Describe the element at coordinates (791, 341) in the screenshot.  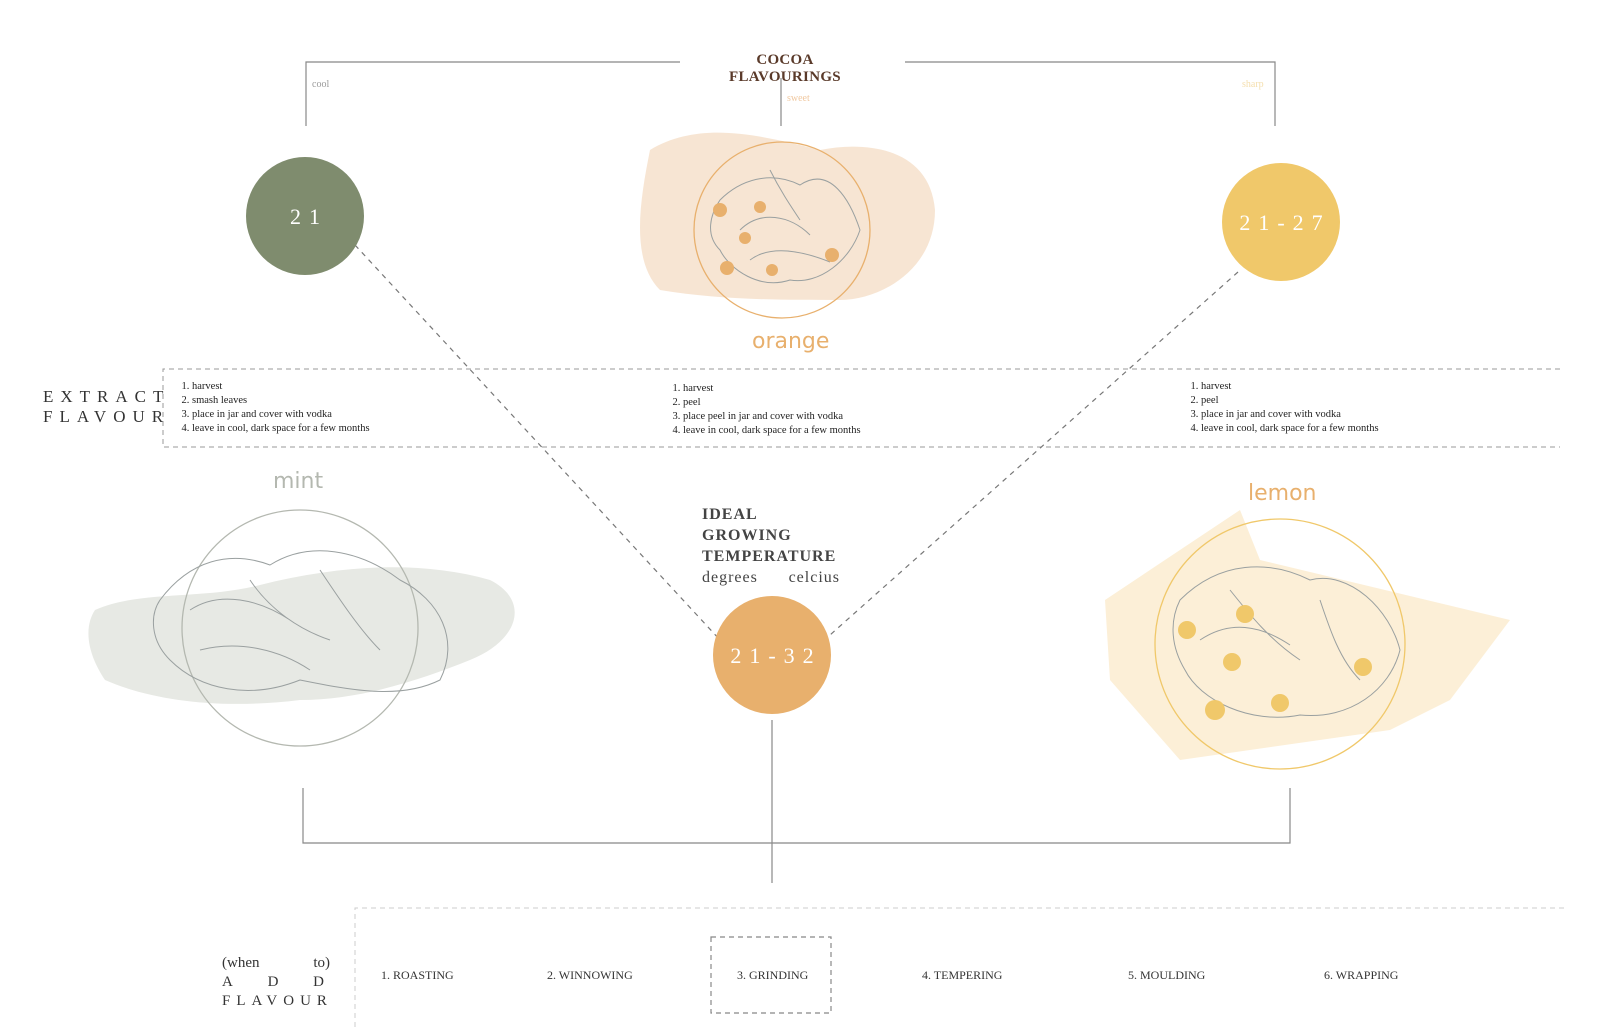
I see `orange-label: orange` at that location.